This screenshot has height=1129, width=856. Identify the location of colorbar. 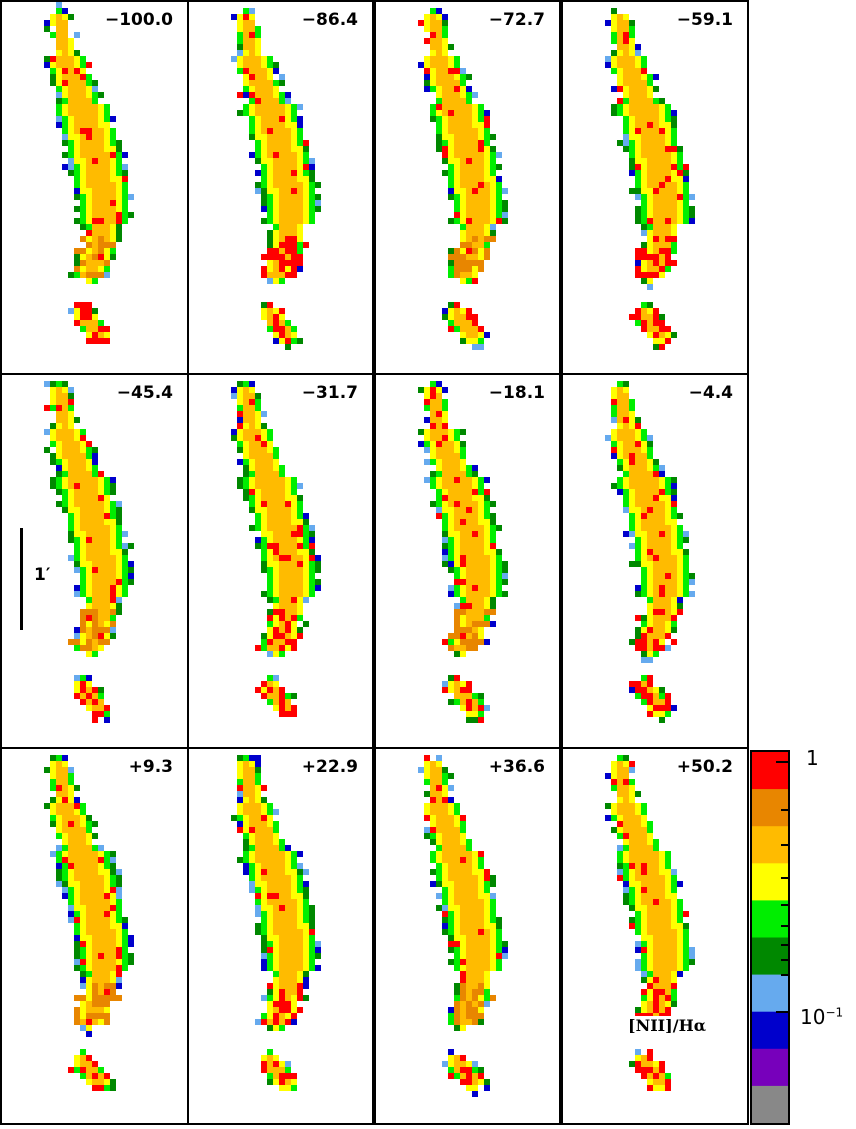
(770, 937).